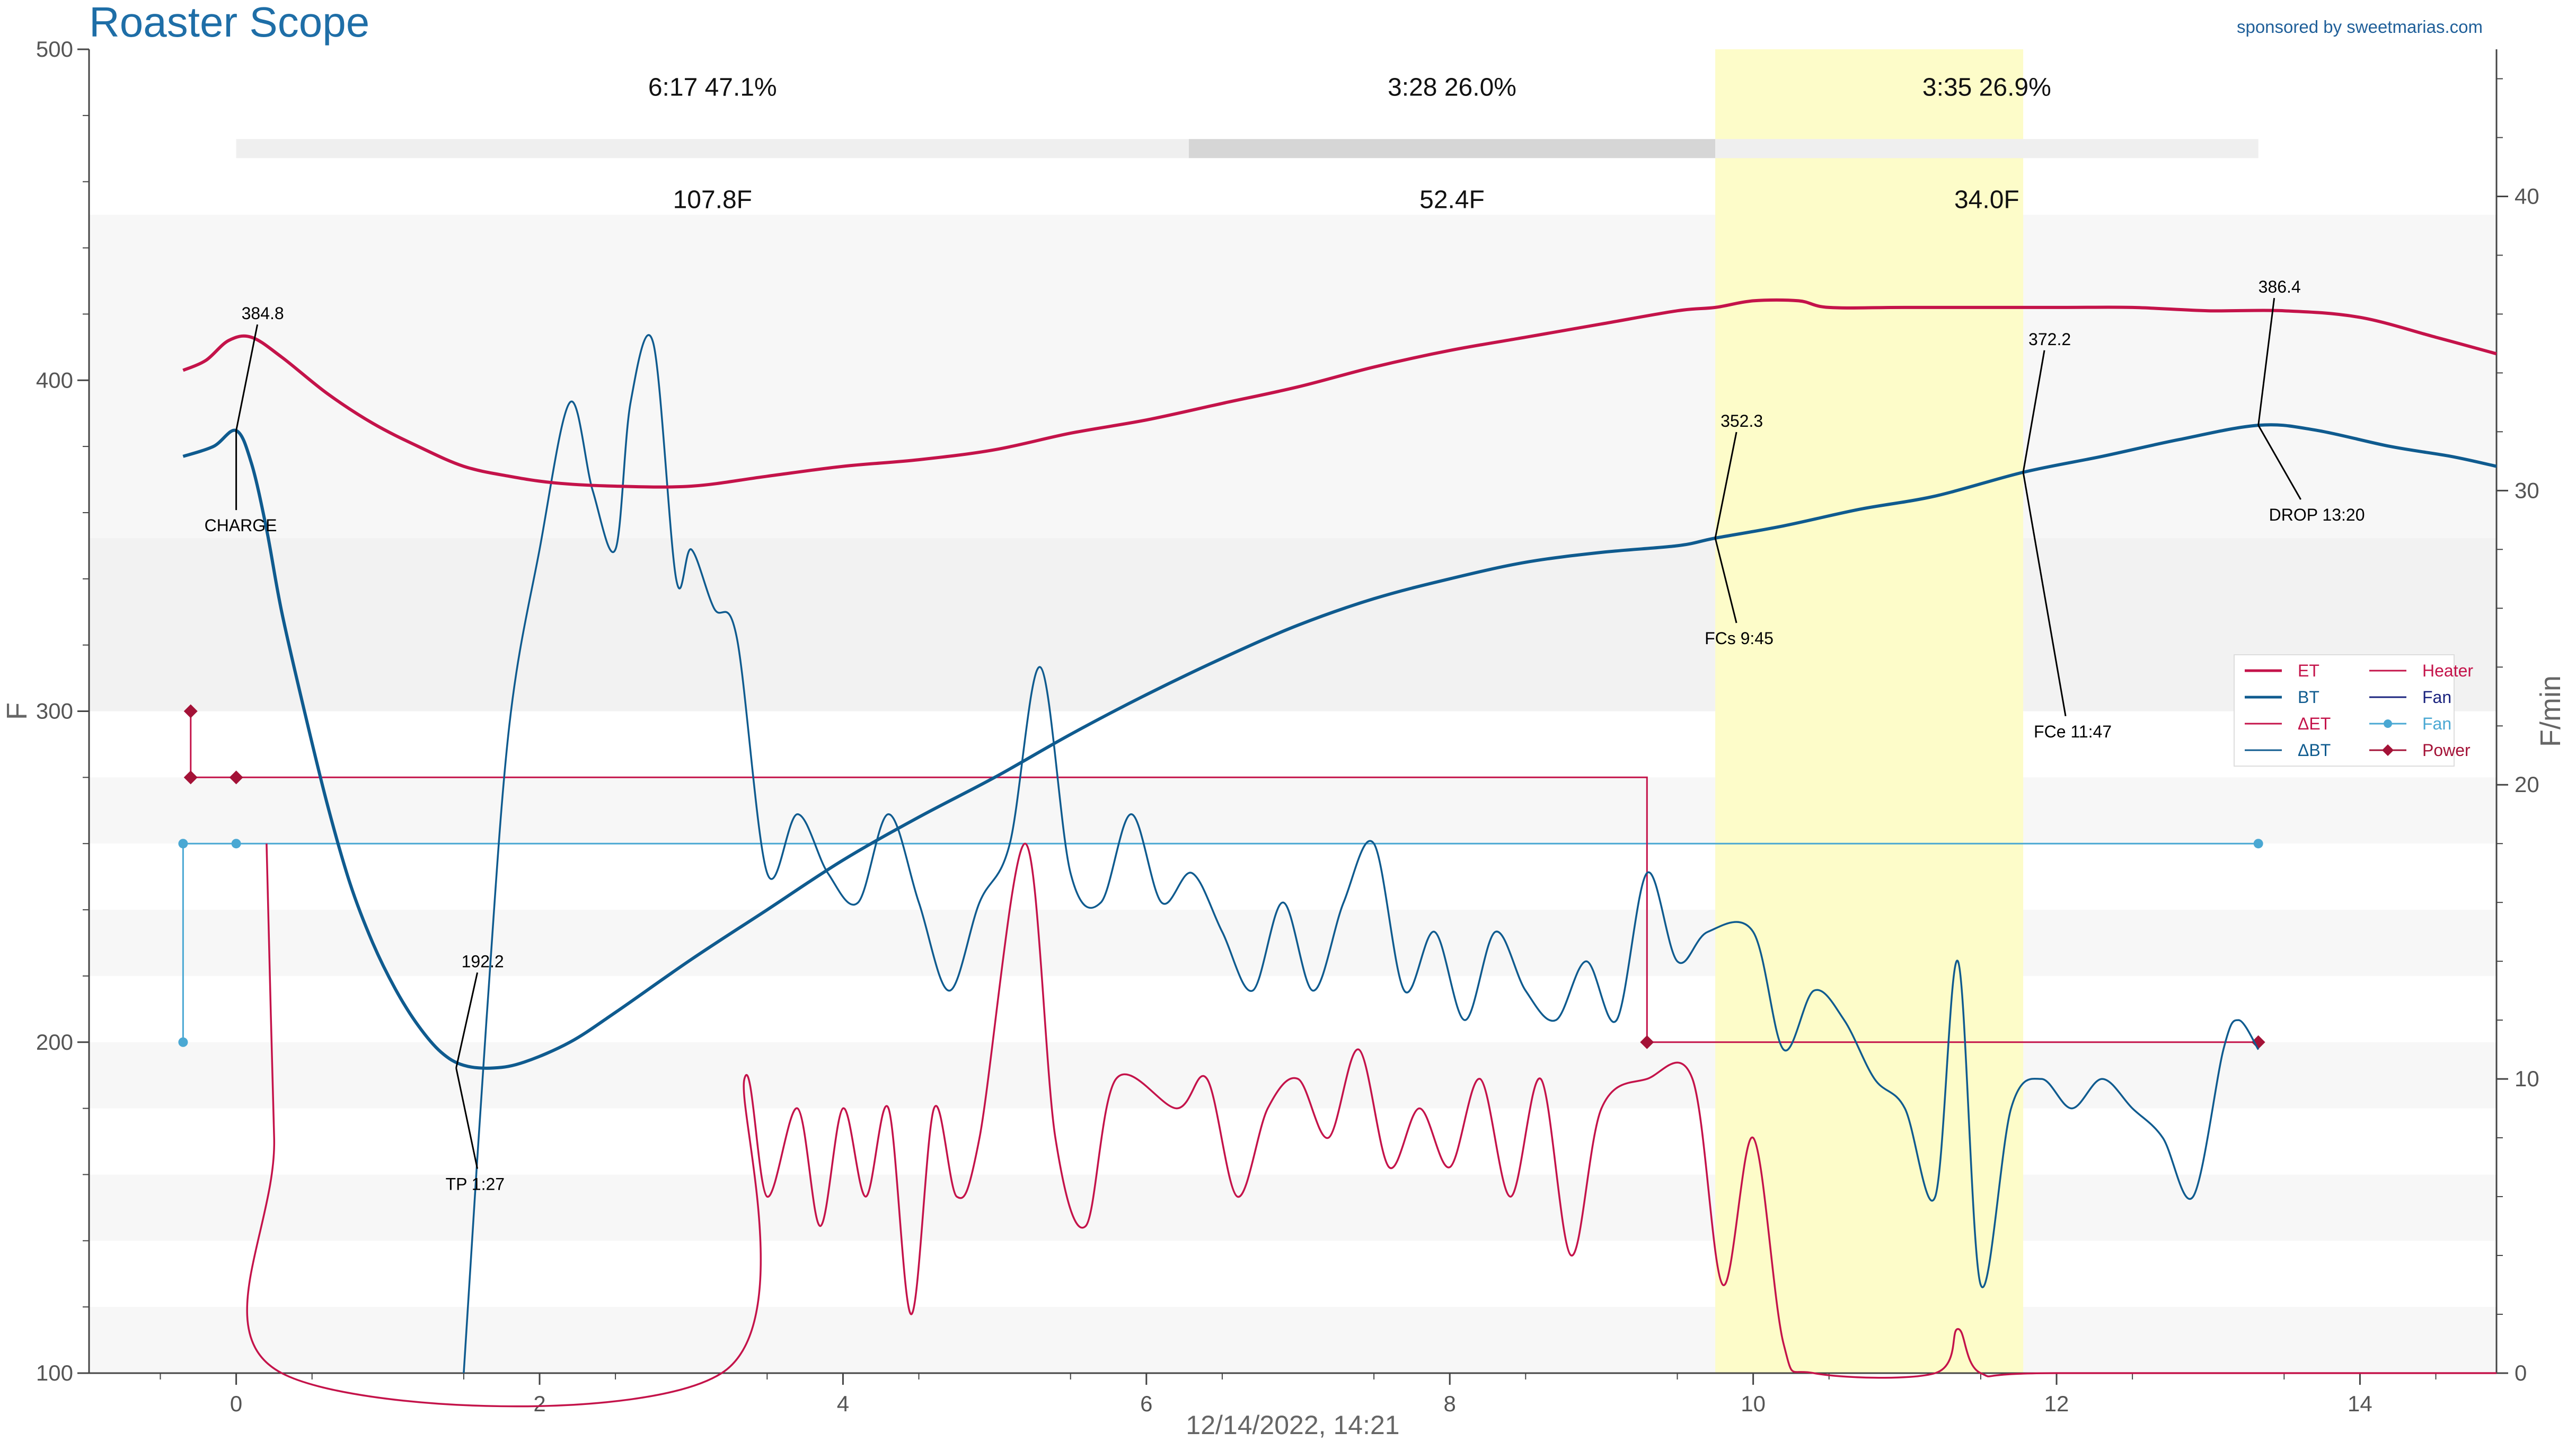 Image resolution: width=2576 pixels, height=1450 pixels. I want to click on phase-time-label: 6:17 47.1%, so click(712, 87).